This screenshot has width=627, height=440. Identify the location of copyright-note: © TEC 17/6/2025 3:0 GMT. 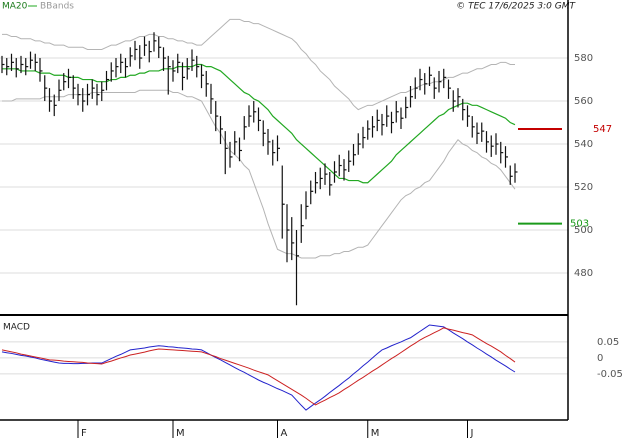
(516, 7).